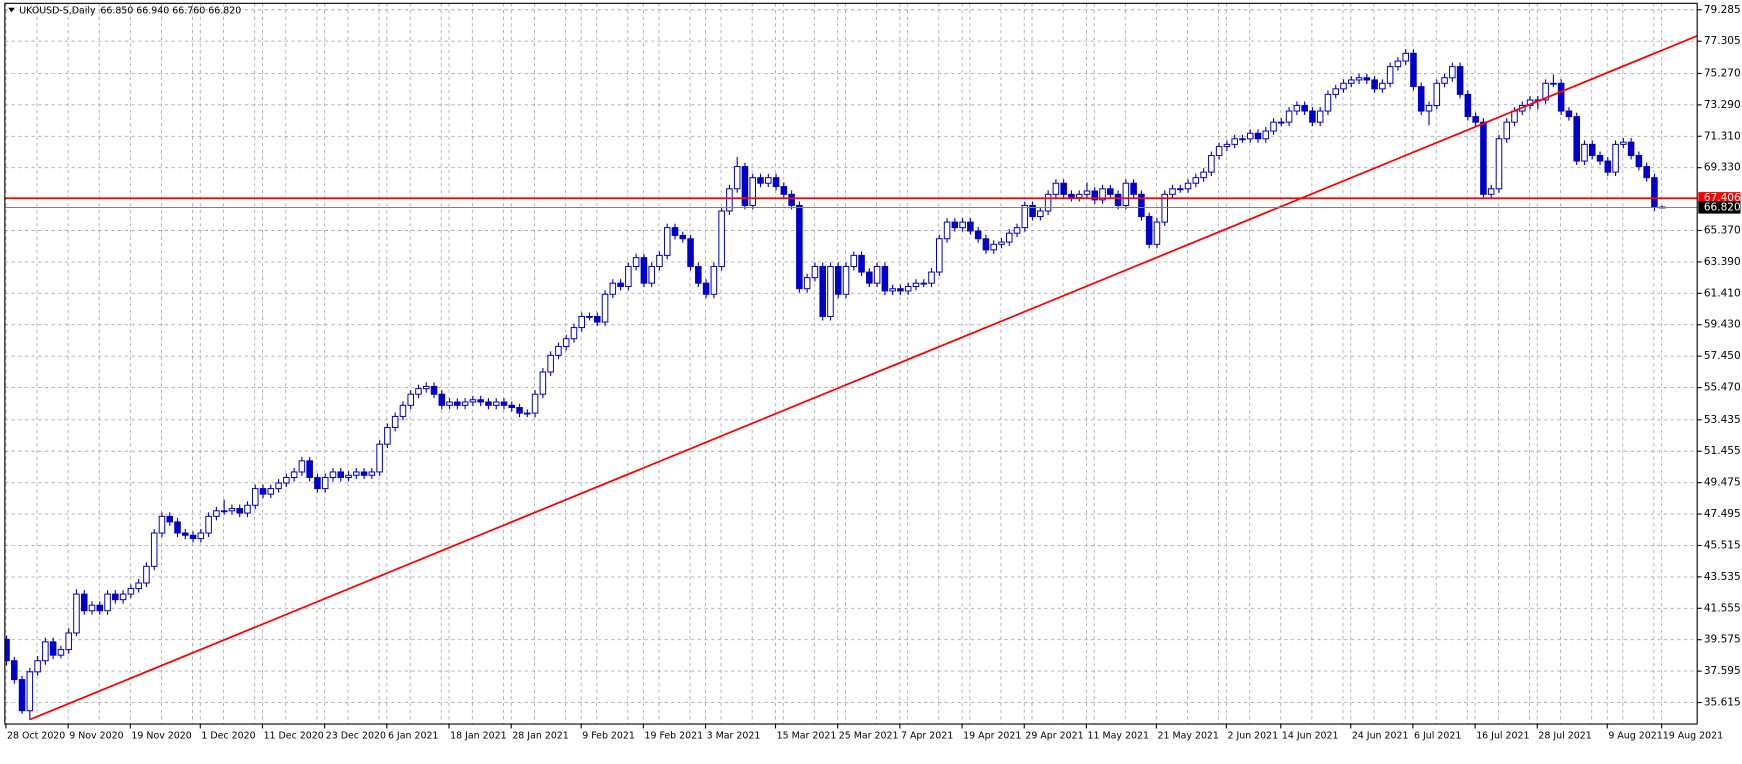 The image size is (1742, 764). Describe the element at coordinates (1054, 736) in the screenshot. I see `x-tick-label: 29 Apr 2021` at that location.